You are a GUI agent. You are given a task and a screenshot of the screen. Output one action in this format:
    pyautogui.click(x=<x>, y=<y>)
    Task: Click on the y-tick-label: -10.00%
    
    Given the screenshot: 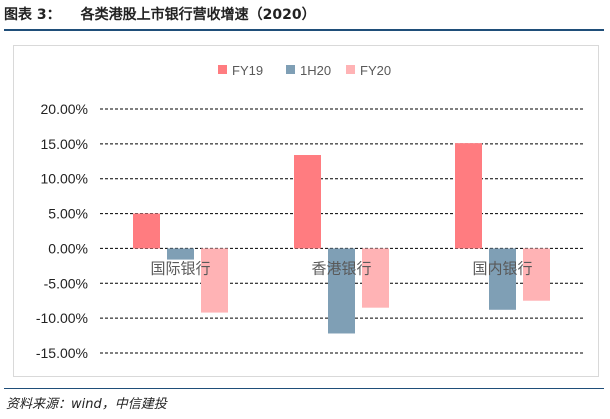 What is the action you would take?
    pyautogui.click(x=62, y=318)
    